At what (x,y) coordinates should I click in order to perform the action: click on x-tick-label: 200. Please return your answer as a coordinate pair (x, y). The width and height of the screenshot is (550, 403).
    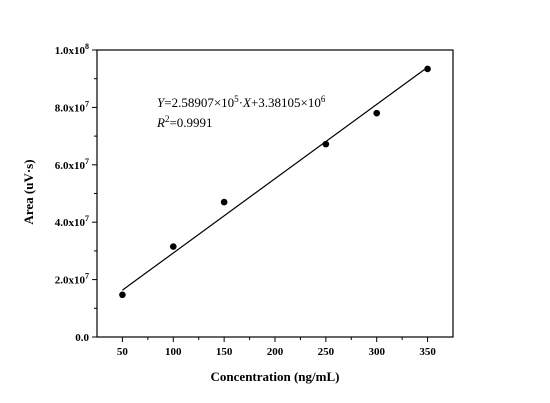
    Looking at the image, I should click on (275, 352).